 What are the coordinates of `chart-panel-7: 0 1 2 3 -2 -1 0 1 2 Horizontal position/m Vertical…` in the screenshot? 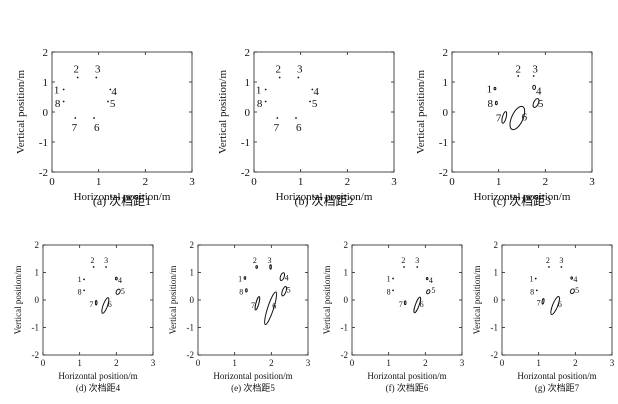 It's located at (540, 311).